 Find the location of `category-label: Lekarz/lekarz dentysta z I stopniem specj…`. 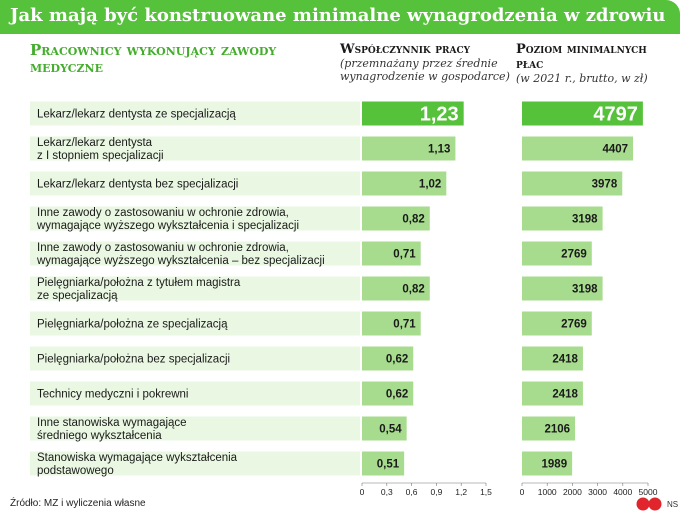

category-label: Lekarz/lekarz dentysta z I stopniem specj… is located at coordinates (100, 149).